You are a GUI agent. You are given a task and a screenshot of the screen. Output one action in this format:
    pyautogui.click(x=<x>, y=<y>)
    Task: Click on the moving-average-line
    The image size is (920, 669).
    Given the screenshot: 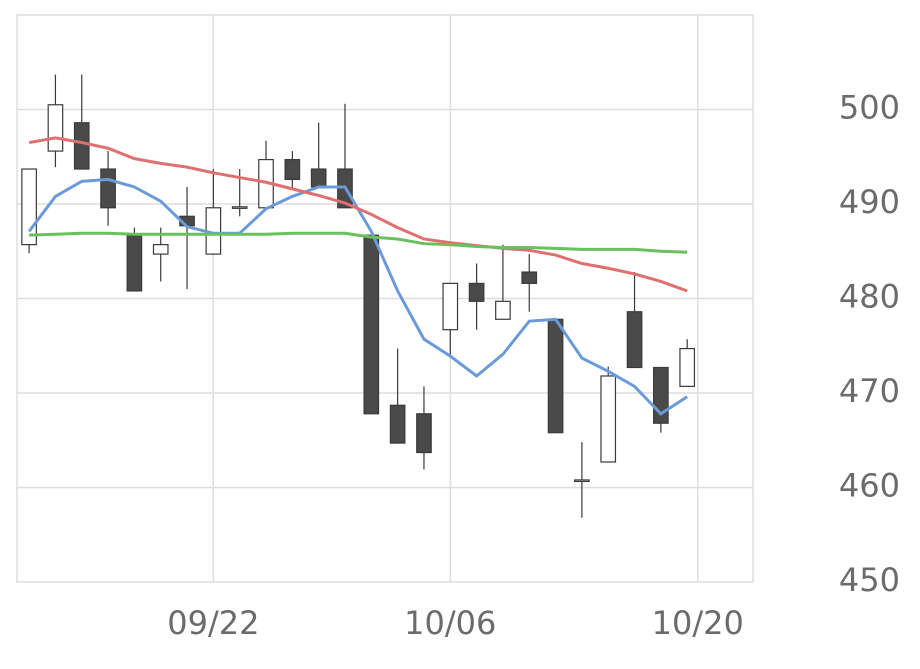 What is the action you would take?
    pyautogui.click(x=358, y=242)
    